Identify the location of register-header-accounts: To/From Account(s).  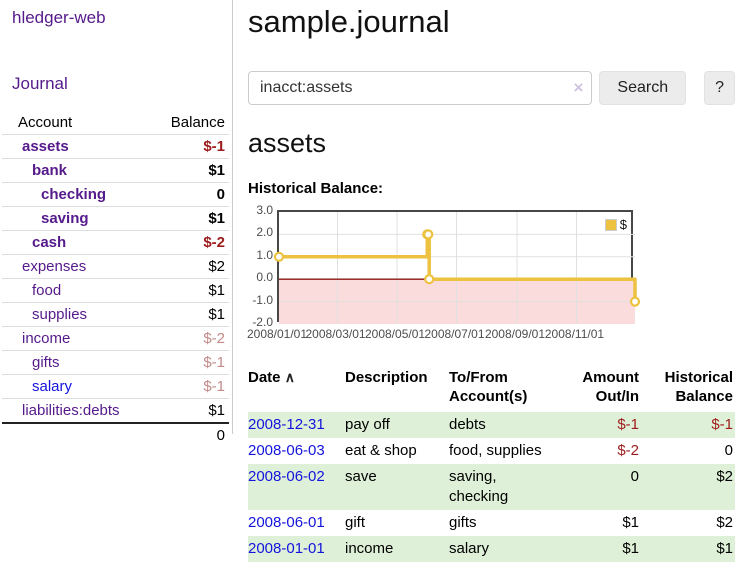
(488, 387).